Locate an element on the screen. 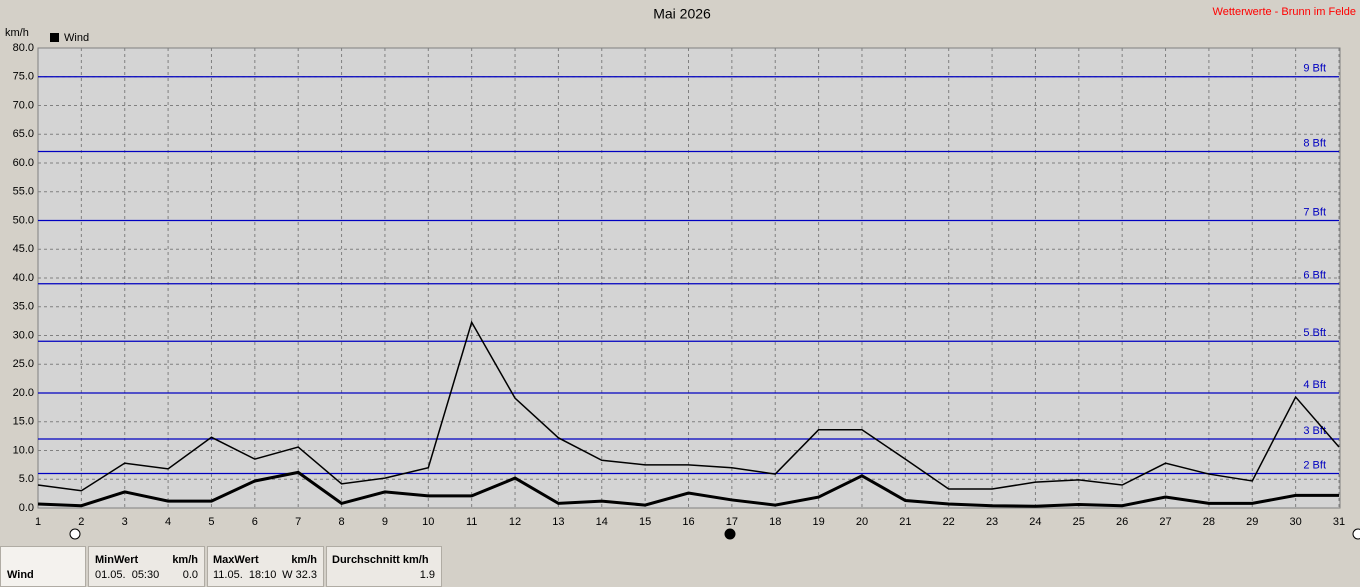  avg-cell: Durchschnitt km/h 1.9 is located at coordinates (384, 566).